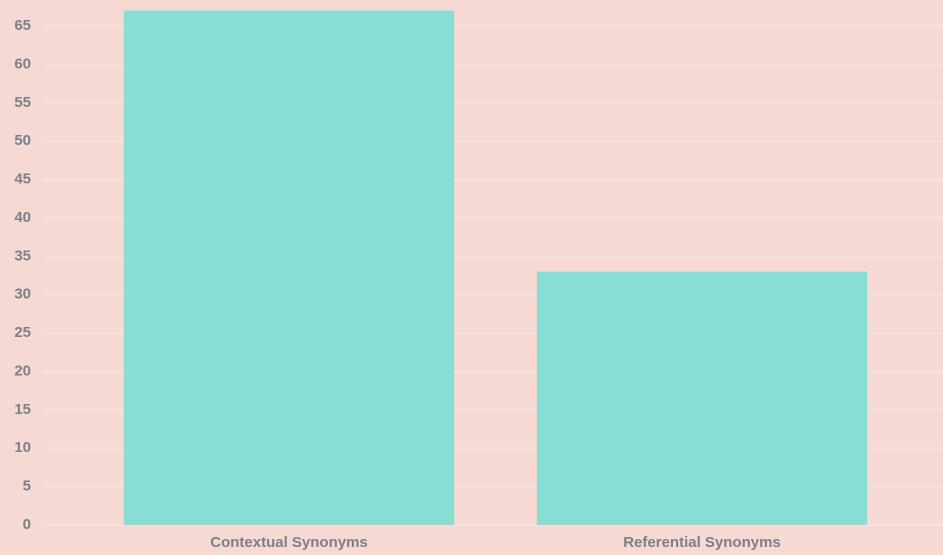 The image size is (943, 555). What do you see at coordinates (289, 542) in the screenshot?
I see `x-tick-label: Contextual Synonyms` at bounding box center [289, 542].